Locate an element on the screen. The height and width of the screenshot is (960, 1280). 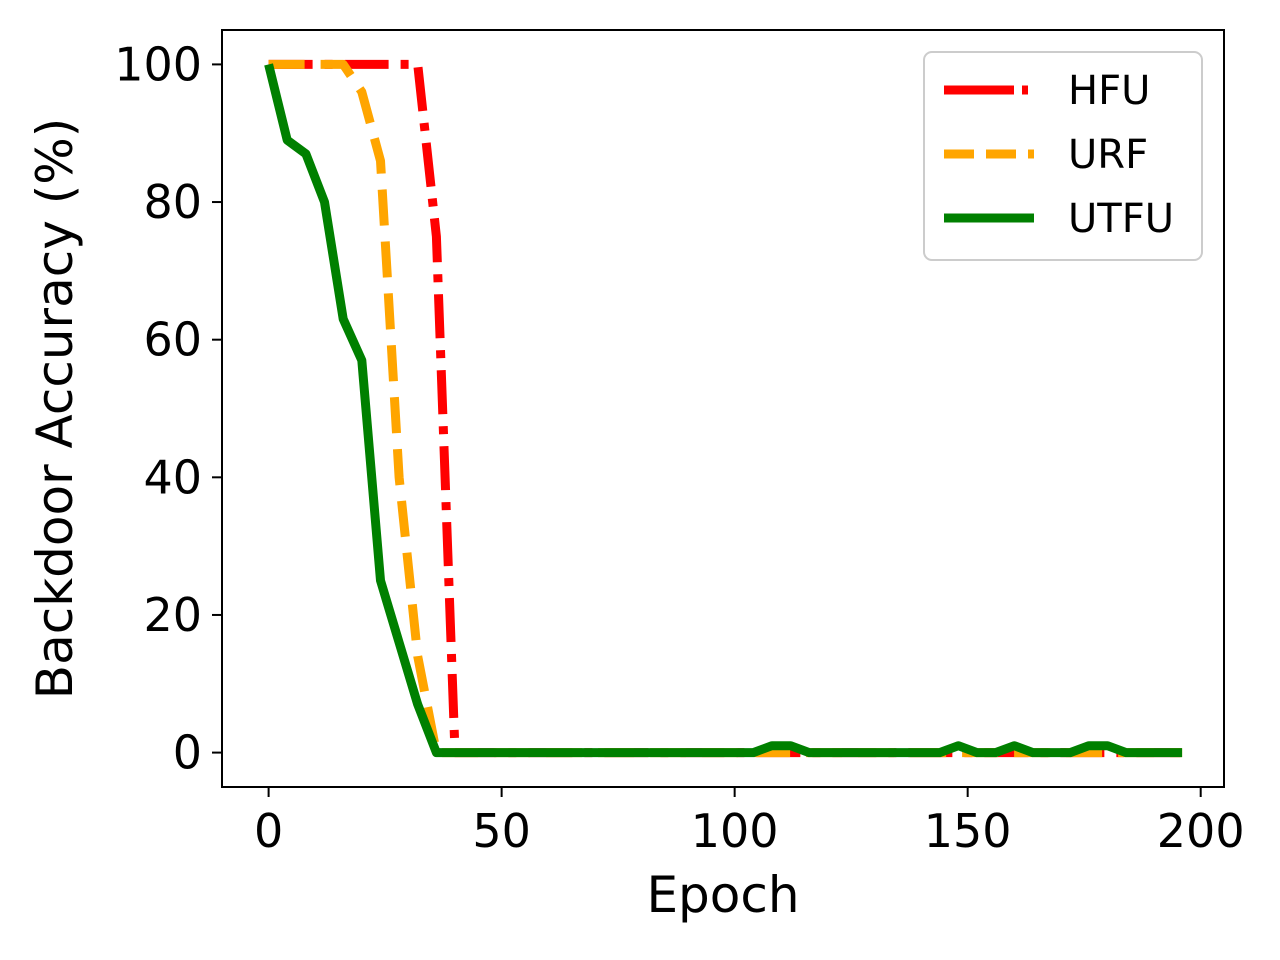
y-tick-label: 20 is located at coordinates (172, 615).